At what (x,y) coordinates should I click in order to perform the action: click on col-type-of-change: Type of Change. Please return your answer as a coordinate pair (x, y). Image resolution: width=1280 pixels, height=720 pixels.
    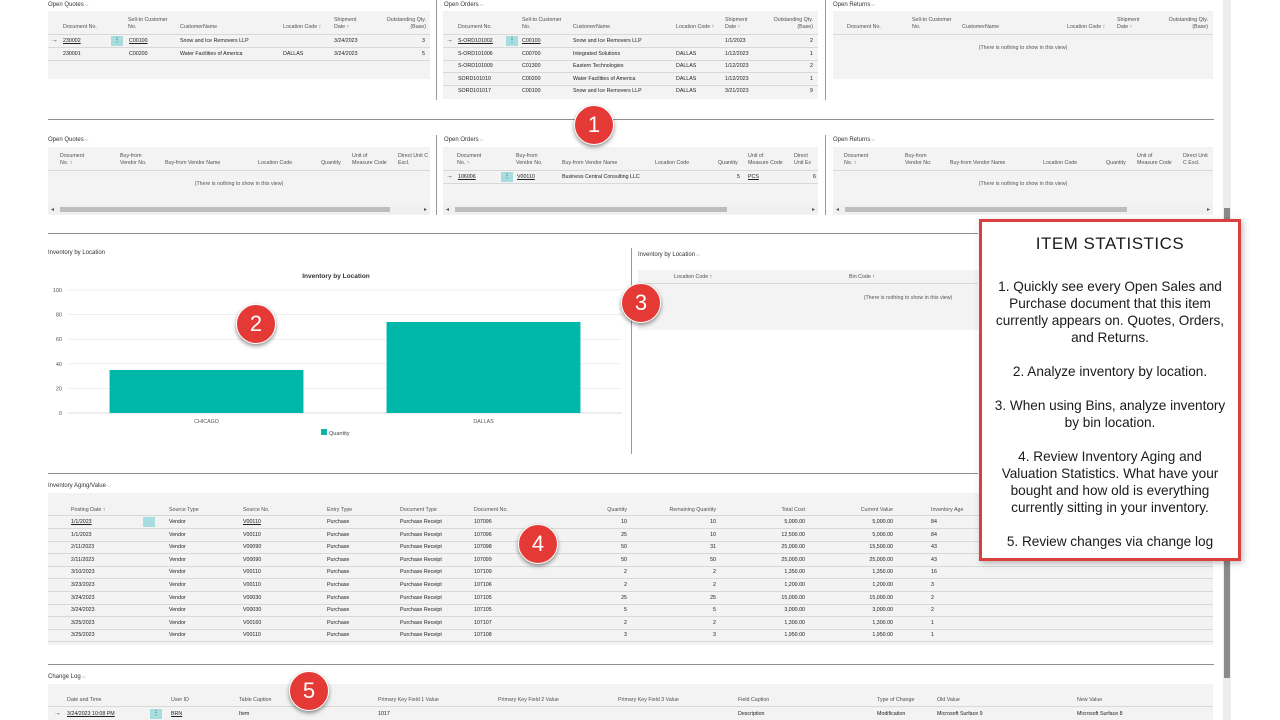
    Looking at the image, I should click on (896, 700).